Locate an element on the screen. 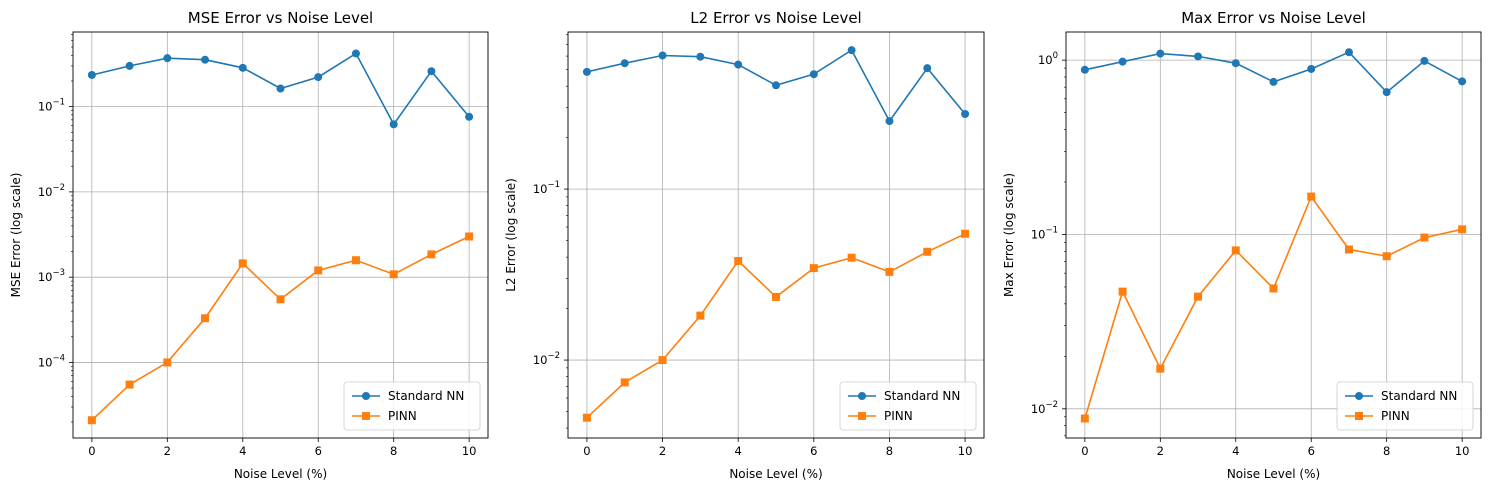 The width and height of the screenshot is (1489, 490). y-tick-exponent: −4 is located at coordinates (58, 358).